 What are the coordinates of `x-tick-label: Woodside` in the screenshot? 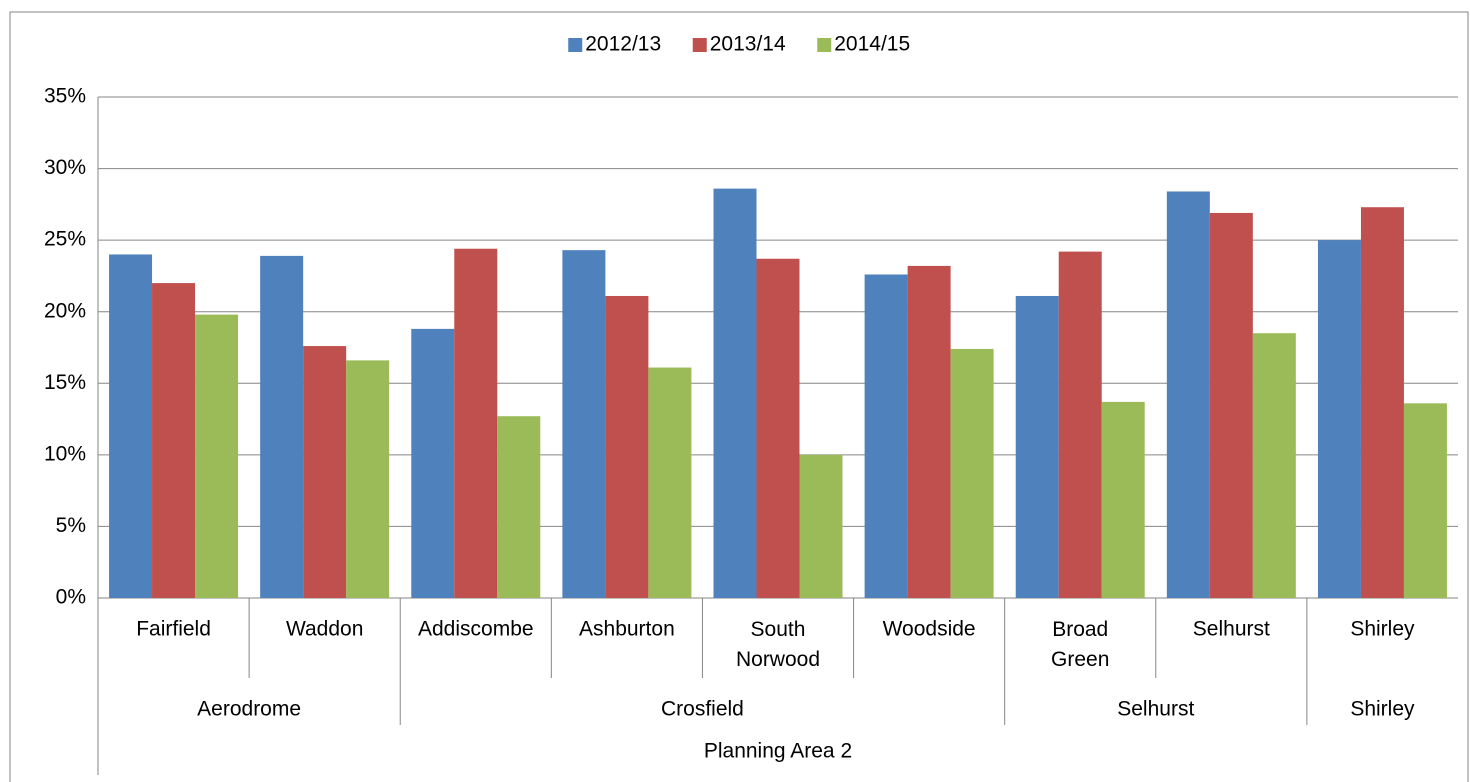 It's located at (929, 629).